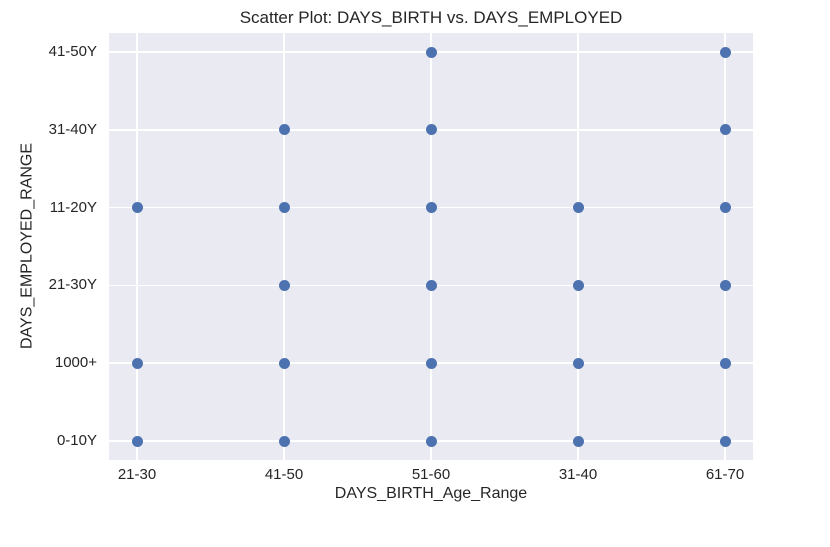 Image resolution: width=830 pixels, height=547 pixels. What do you see at coordinates (76, 440) in the screenshot?
I see `y-tick-label: 0-10Y` at bounding box center [76, 440].